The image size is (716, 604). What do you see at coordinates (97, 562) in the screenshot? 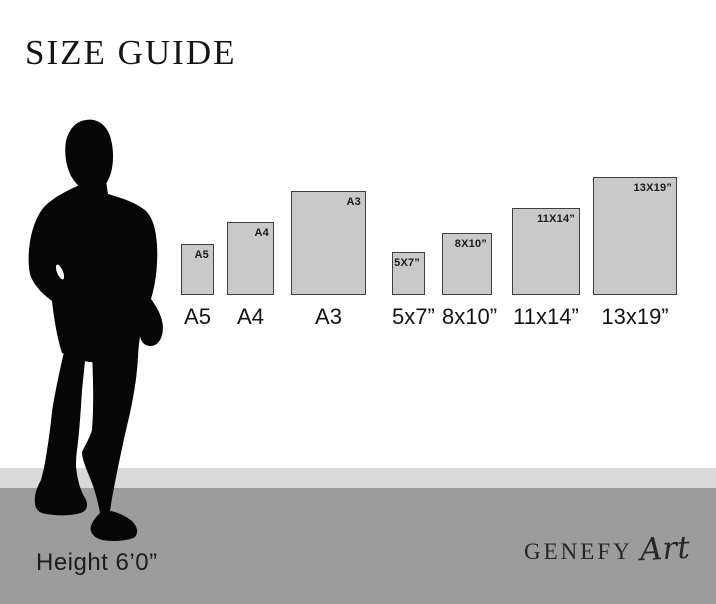
I see `height-reference-label: Height 6’0”` at bounding box center [97, 562].